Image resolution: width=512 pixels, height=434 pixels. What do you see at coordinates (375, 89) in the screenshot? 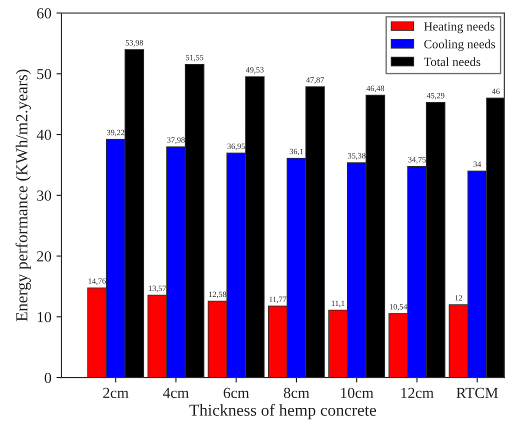
I see `data-label: 46,48` at bounding box center [375, 89].